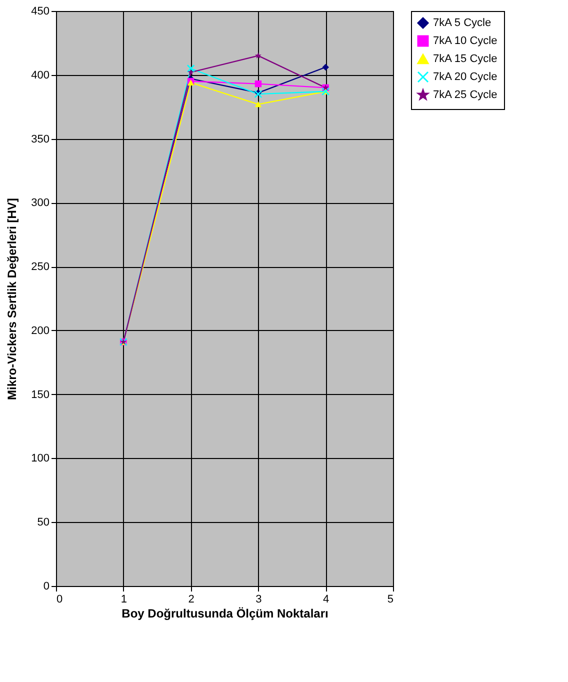  What do you see at coordinates (191, 600) in the screenshot?
I see `x-tick-label: 2` at bounding box center [191, 600].